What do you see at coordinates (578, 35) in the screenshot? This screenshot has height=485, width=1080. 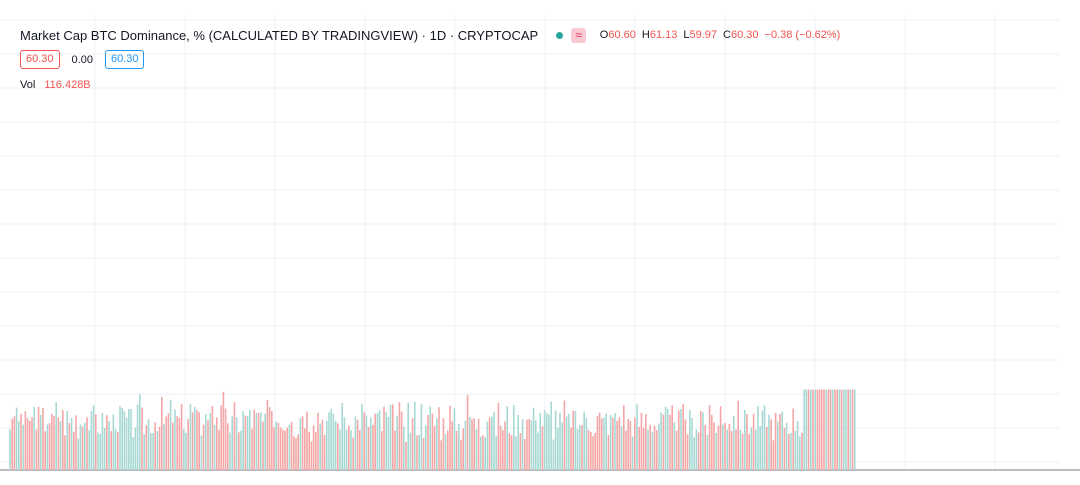 I see `approx-icon: ≈` at bounding box center [578, 35].